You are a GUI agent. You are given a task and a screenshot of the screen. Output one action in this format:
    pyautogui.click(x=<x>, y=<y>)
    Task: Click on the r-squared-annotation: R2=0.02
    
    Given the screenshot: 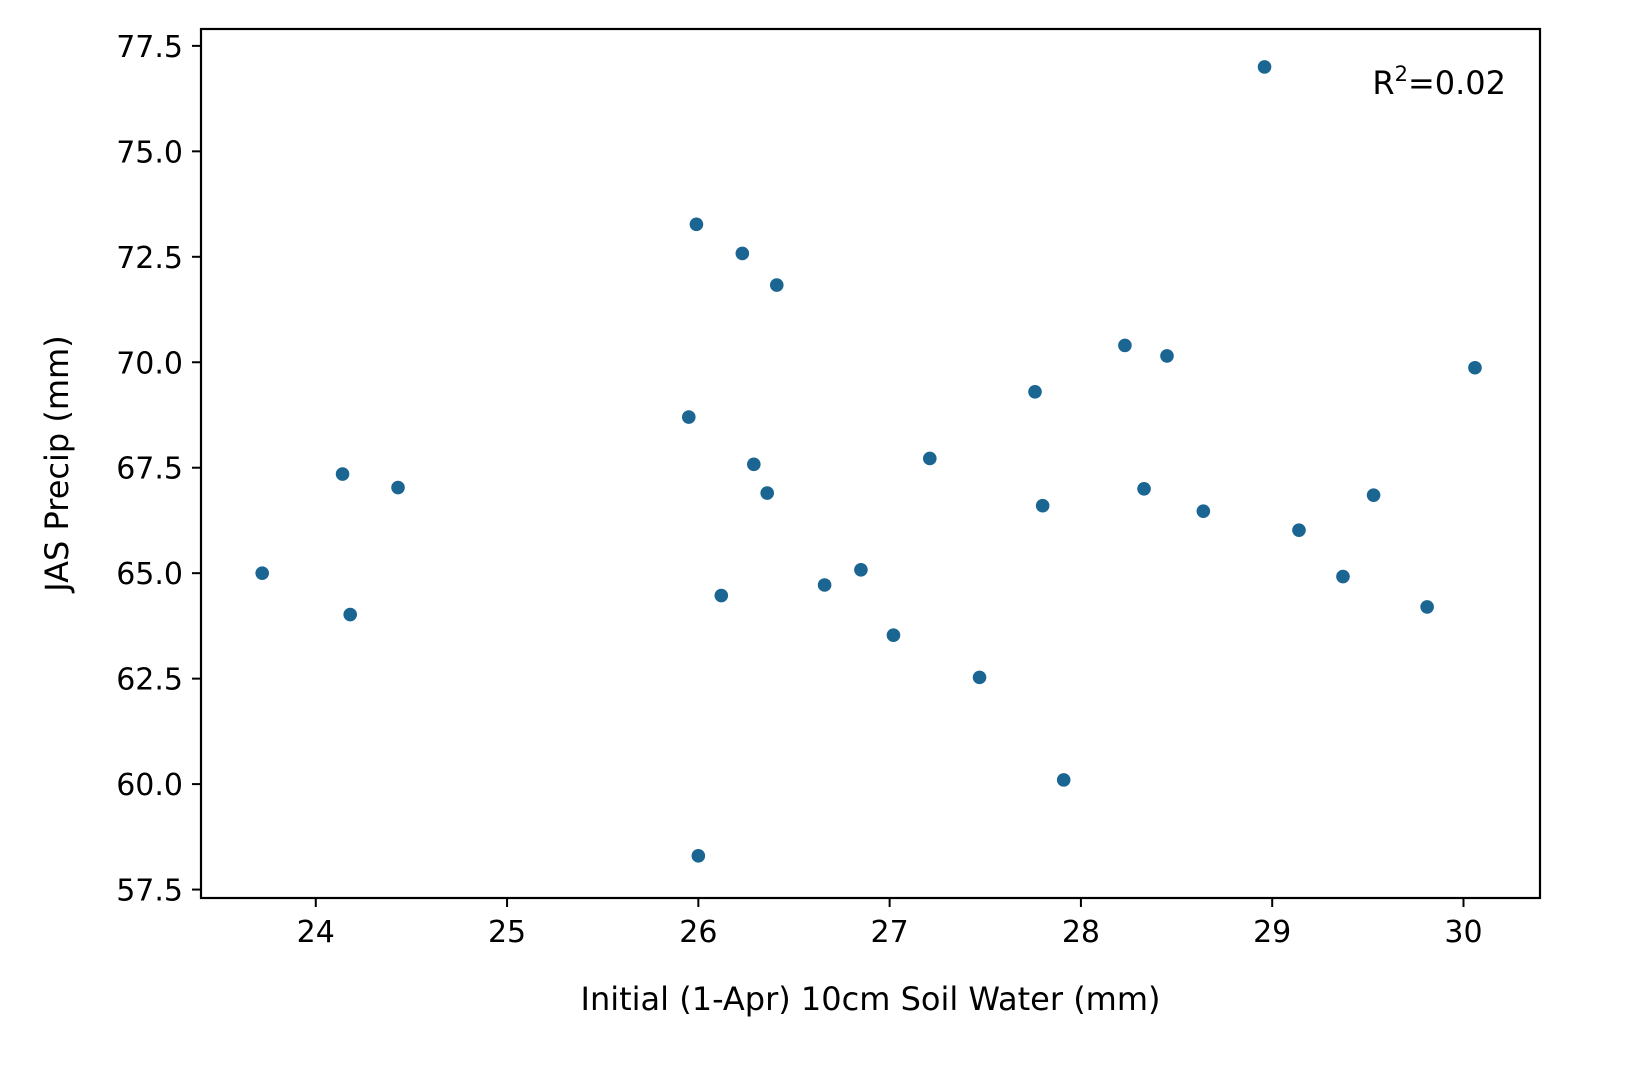 What is the action you would take?
    pyautogui.click(x=1439, y=82)
    